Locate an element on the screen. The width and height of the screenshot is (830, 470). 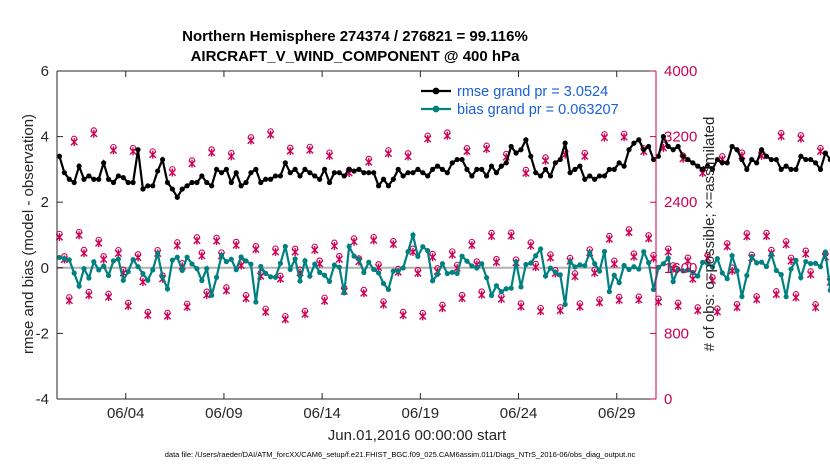
legend-rmse-marker is located at coordinates (436, 91).